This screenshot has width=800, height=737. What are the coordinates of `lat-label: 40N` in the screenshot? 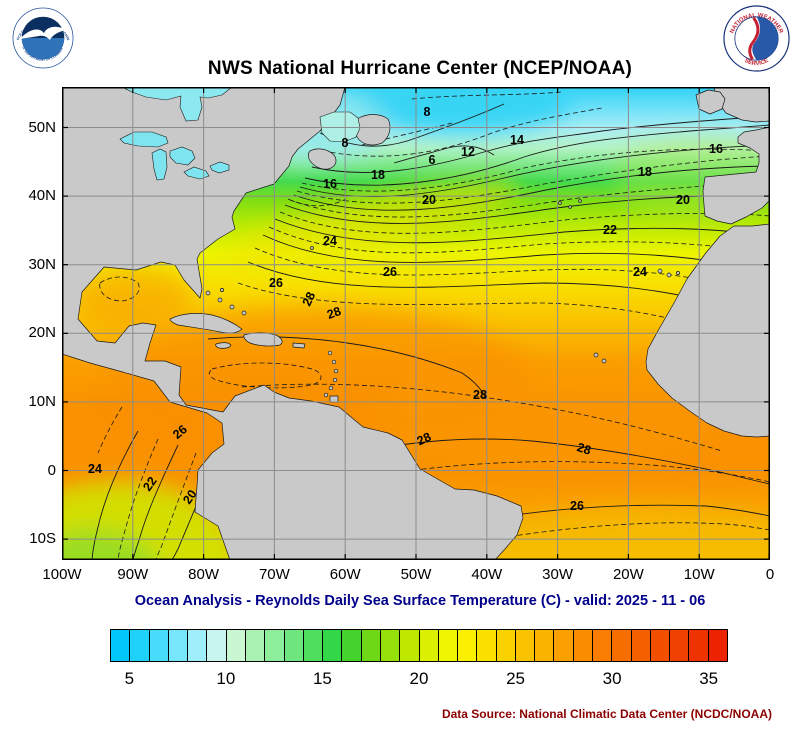 It's located at (42, 196).